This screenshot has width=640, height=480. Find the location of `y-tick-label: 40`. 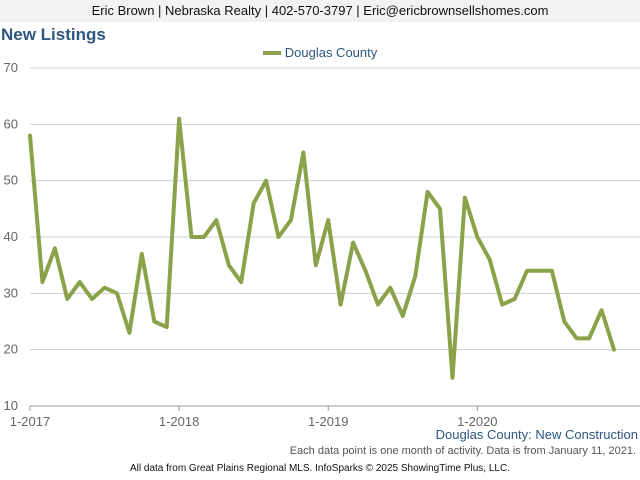

y-tick-label: 40 is located at coordinates (11, 236).